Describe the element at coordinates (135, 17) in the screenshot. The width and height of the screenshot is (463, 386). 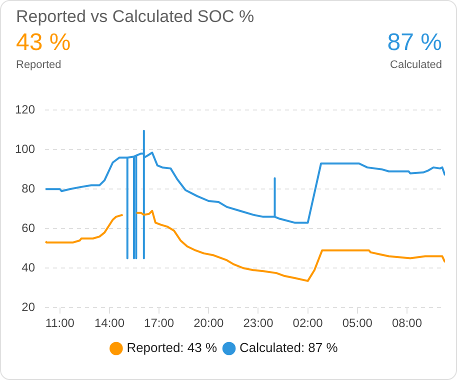
I see `chart-title: Reported vs Calculated SOC %` at that location.